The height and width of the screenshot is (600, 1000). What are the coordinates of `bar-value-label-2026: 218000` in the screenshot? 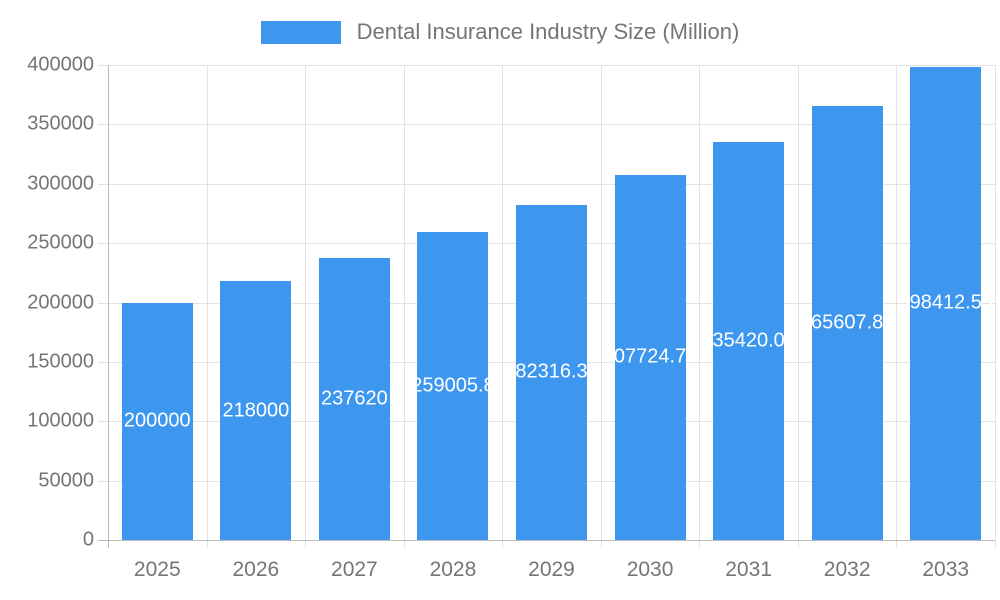 It's located at (256, 410).